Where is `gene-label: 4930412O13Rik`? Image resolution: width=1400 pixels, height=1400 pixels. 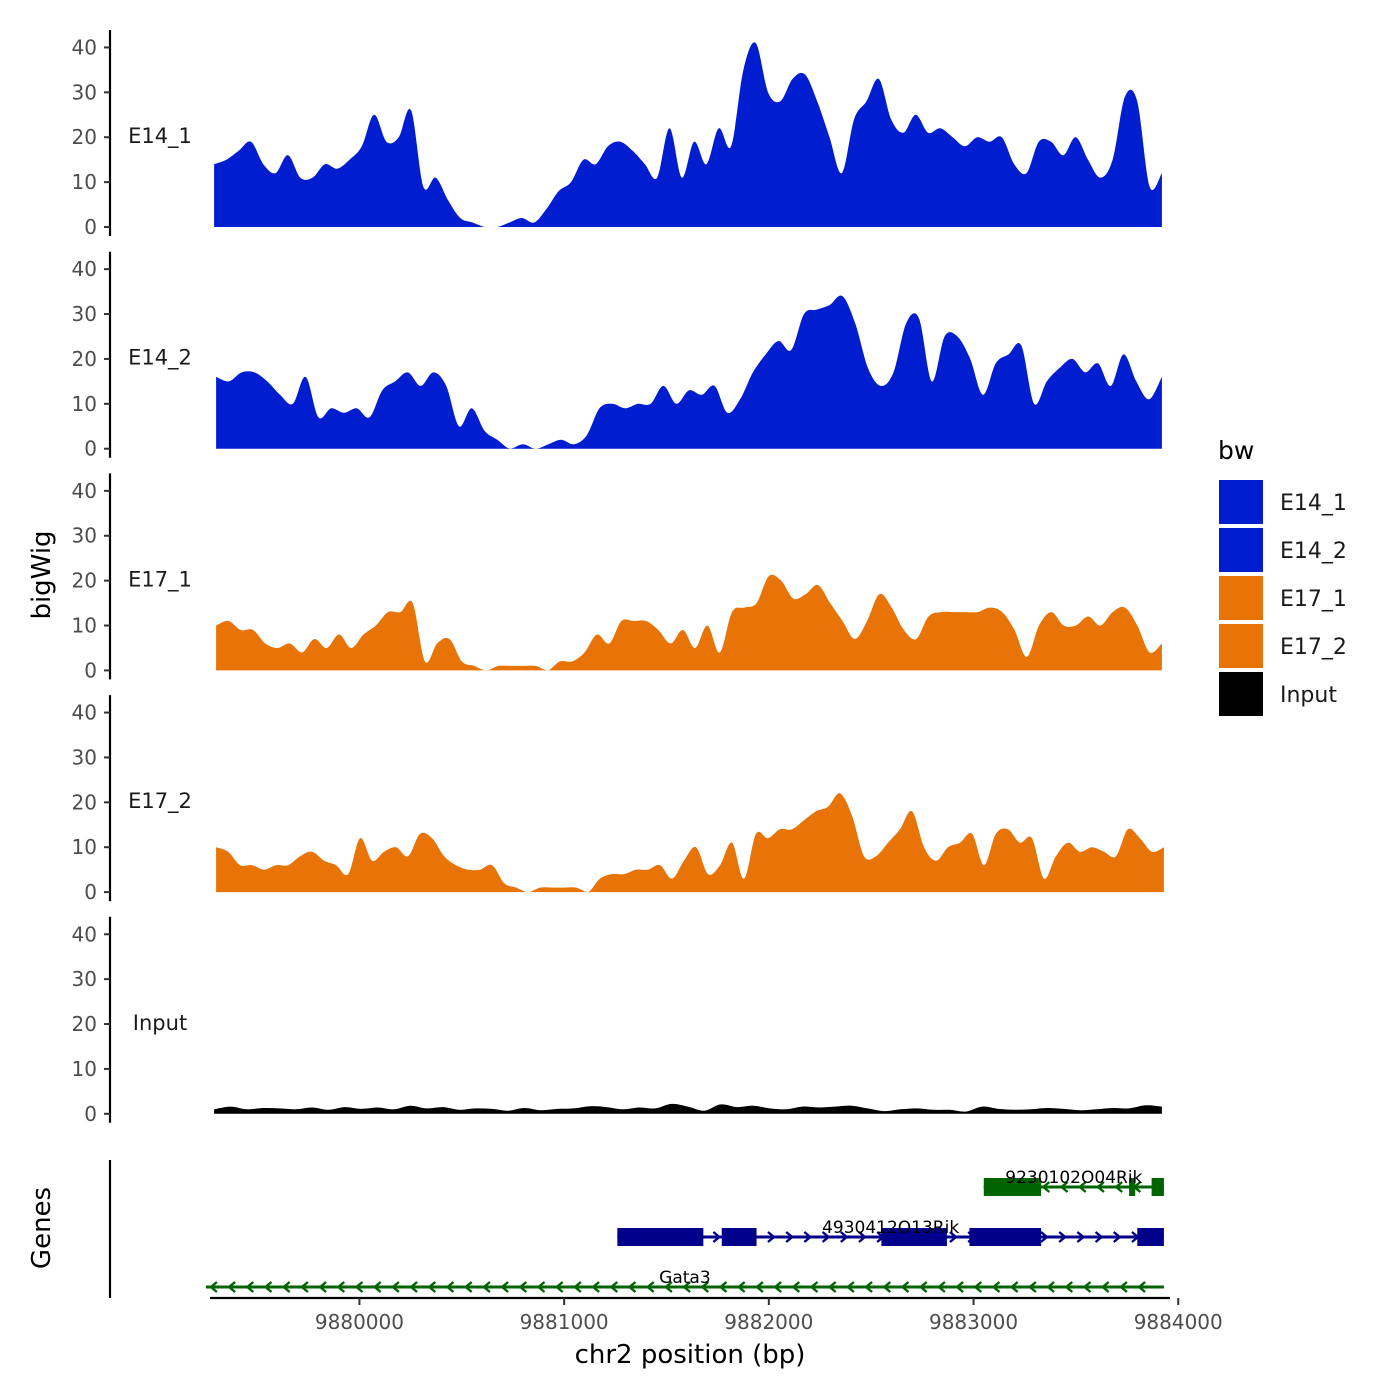 gene-label: 4930412O13Rik is located at coordinates (890, 1228).